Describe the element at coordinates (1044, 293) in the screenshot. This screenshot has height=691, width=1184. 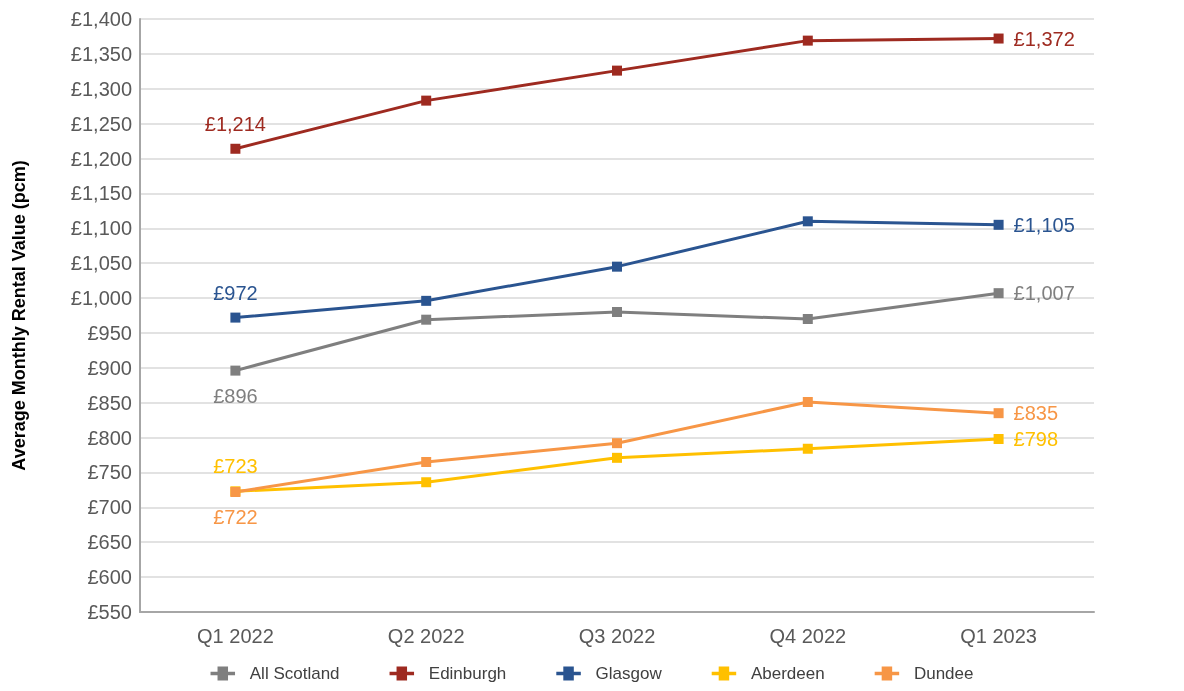
I see `data-label: £1,007` at that location.